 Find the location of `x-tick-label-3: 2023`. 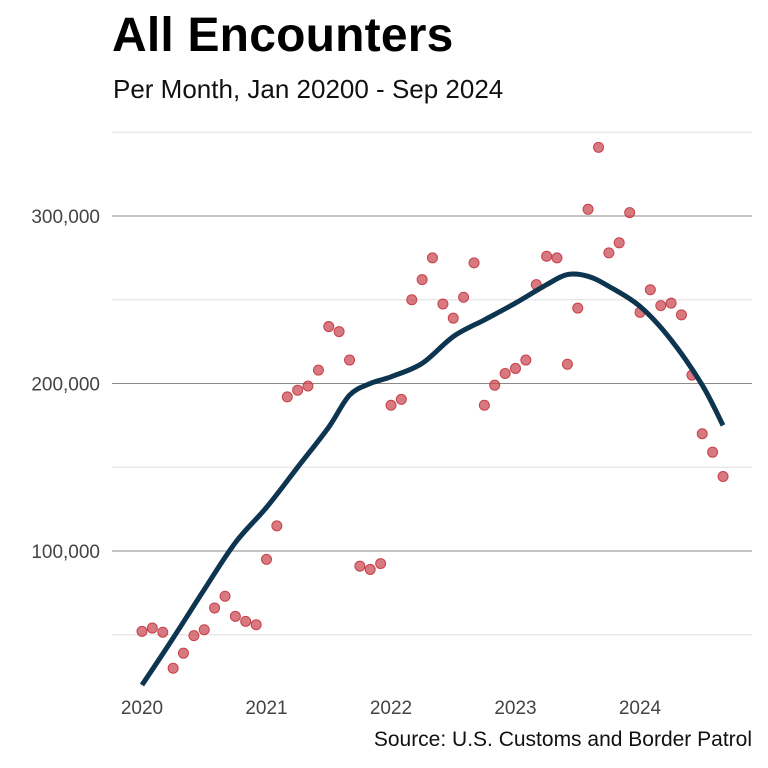

x-tick-label-3: 2023 is located at coordinates (515, 708).